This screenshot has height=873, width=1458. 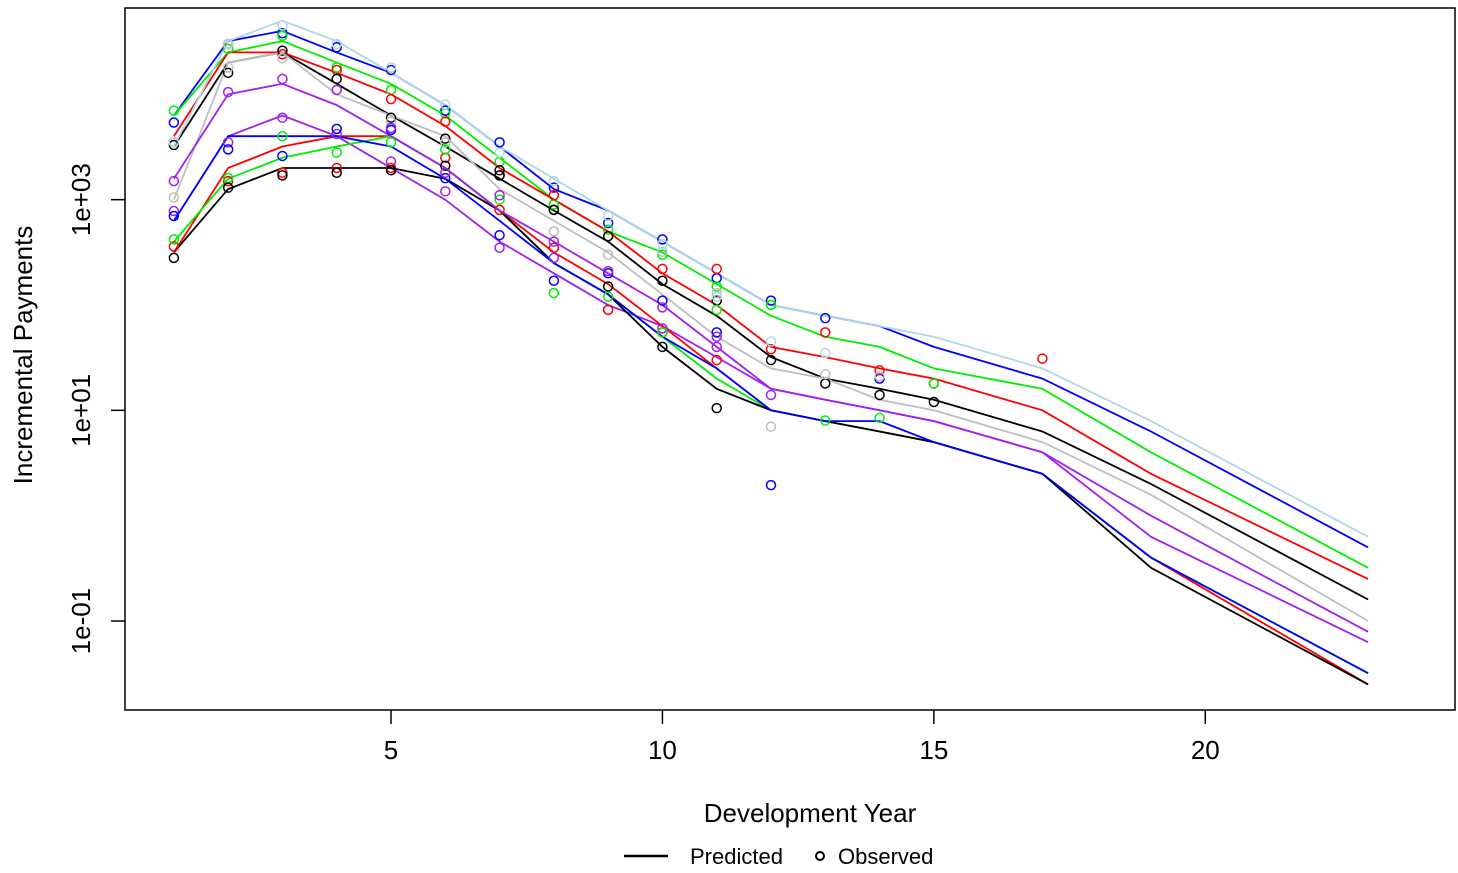 What do you see at coordinates (820, 856) in the screenshot?
I see `legend-circle-symbol` at bounding box center [820, 856].